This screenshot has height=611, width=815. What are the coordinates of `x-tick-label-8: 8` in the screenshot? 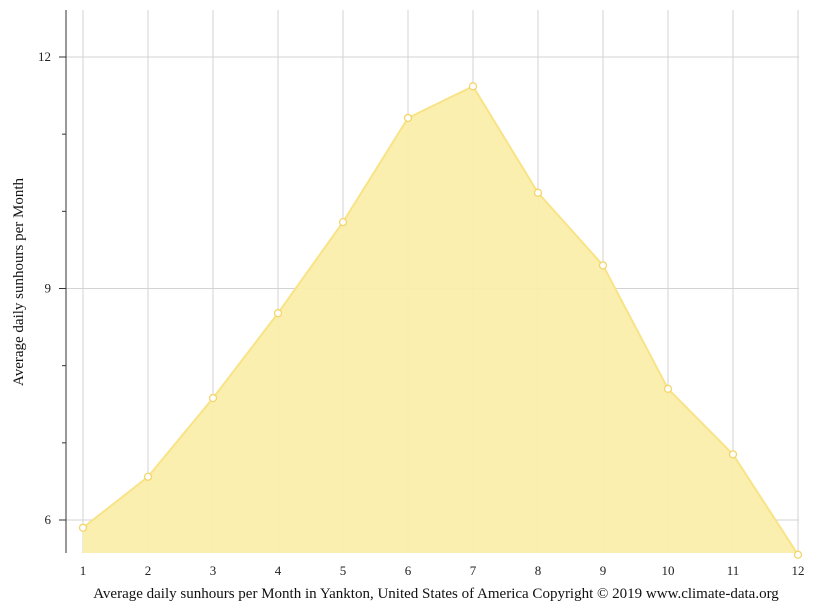 It's located at (538, 570).